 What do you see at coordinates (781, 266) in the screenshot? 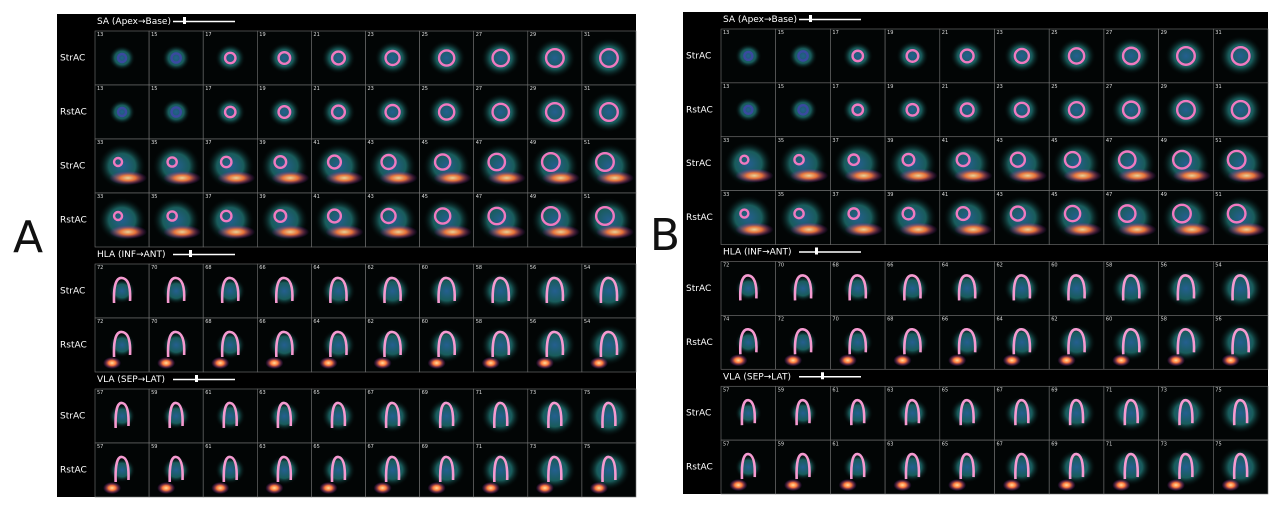
I see `slice-number: 70` at bounding box center [781, 266].